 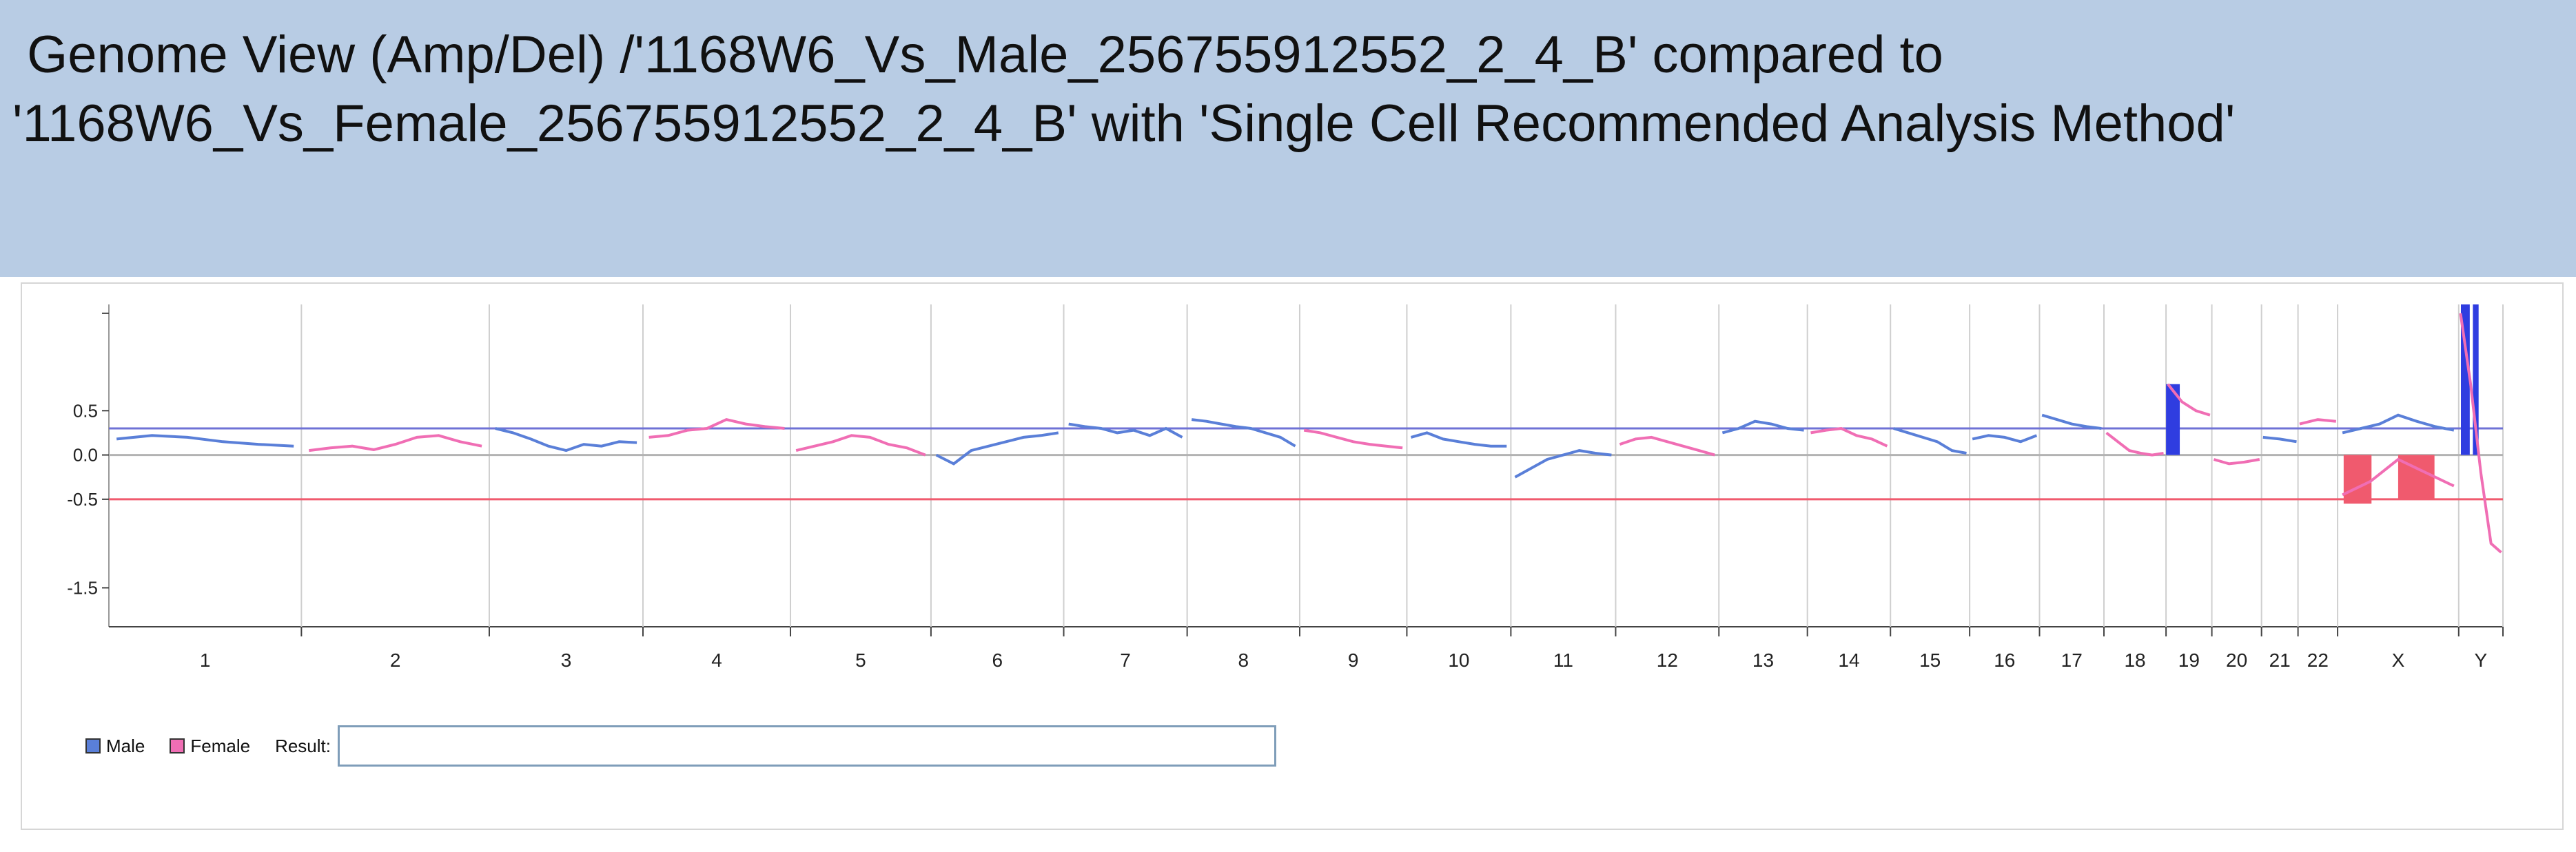 I want to click on segment-bar-chr-X, so click(x=2357, y=479).